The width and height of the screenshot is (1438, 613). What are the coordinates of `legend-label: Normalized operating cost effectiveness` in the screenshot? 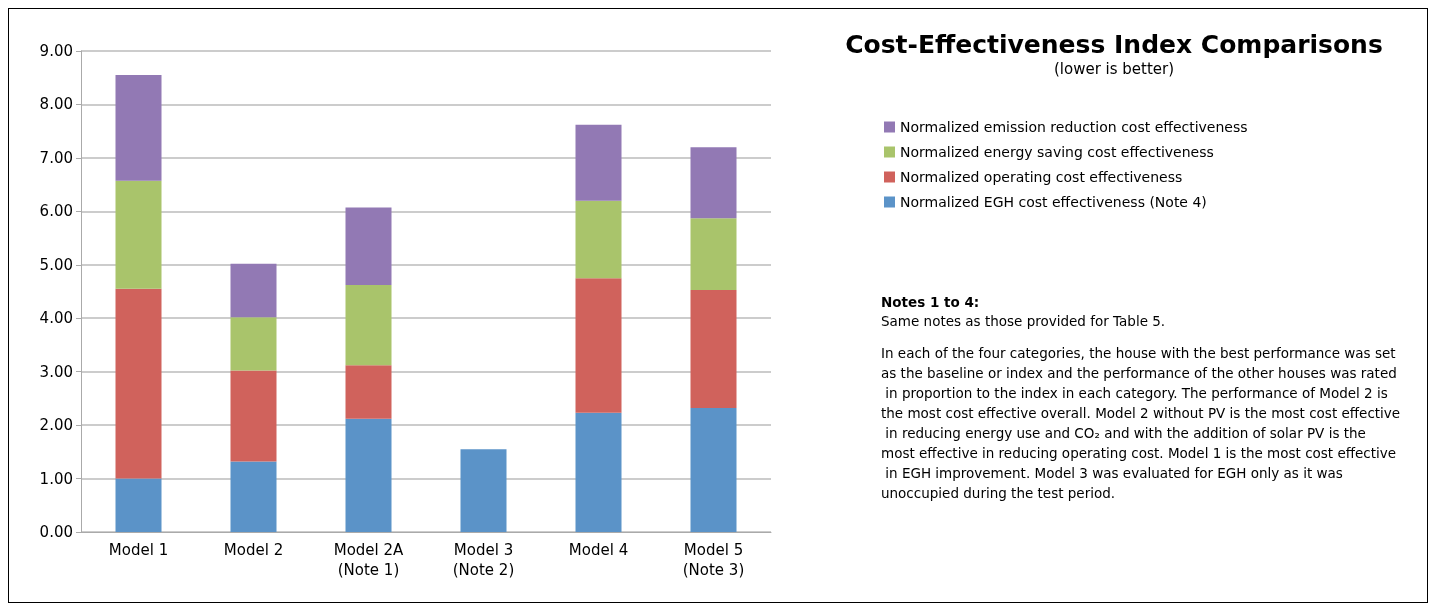 It's located at (1041, 177).